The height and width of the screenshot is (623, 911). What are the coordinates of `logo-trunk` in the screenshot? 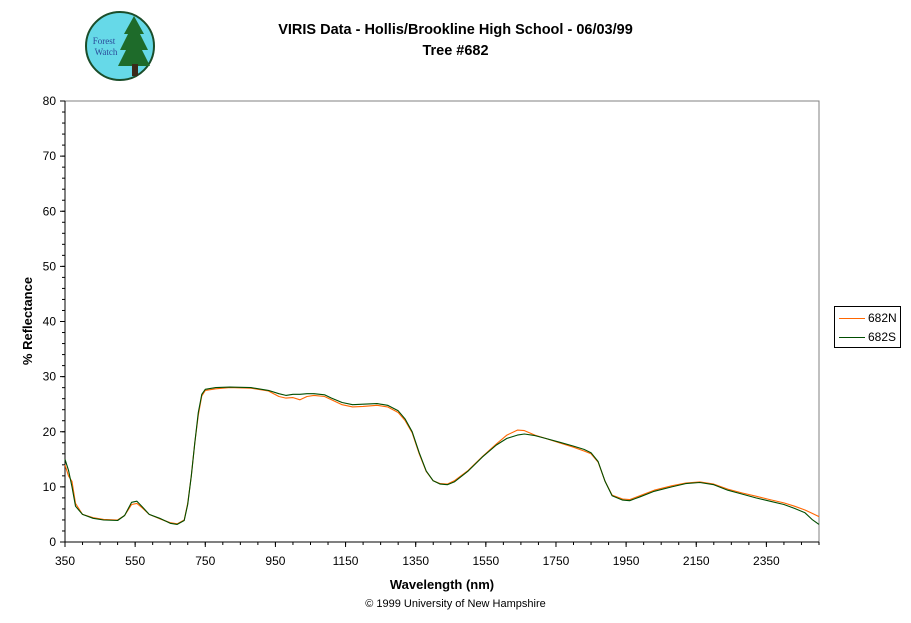 It's located at (135, 70).